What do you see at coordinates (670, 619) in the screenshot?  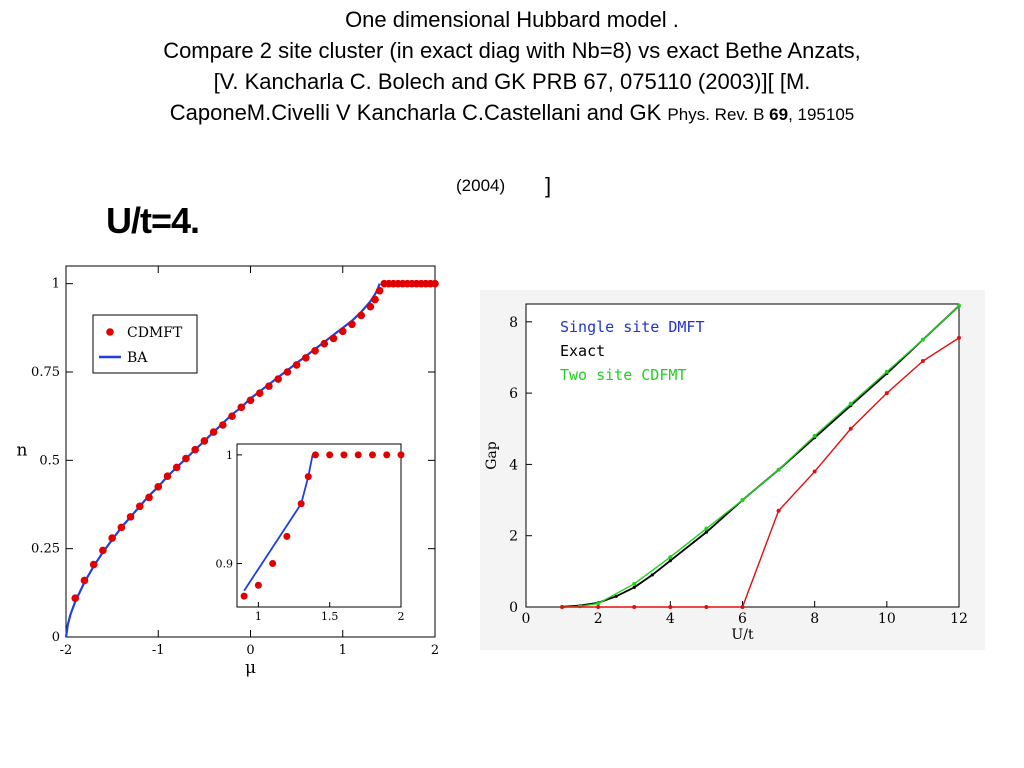 I see `x-tick-label: 4` at bounding box center [670, 619].